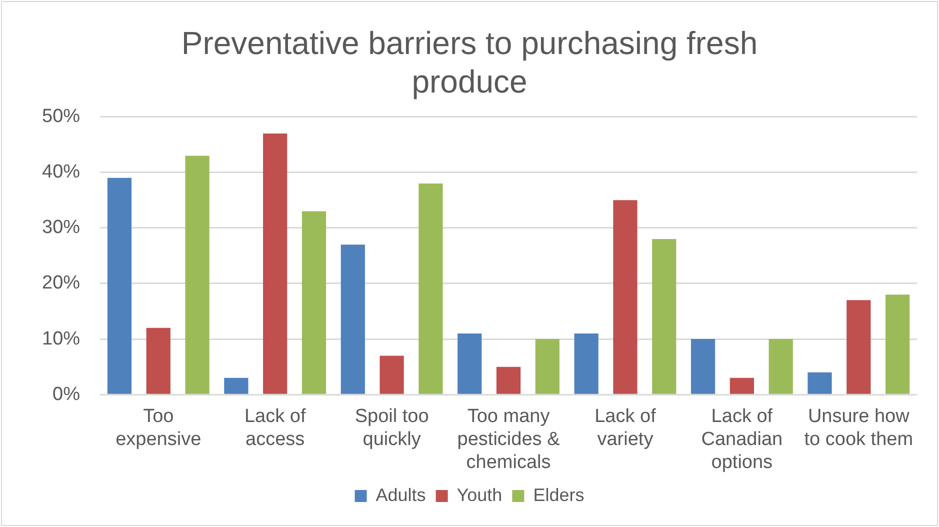 The height and width of the screenshot is (527, 939). I want to click on y-tick-label: 50%, so click(61, 117).